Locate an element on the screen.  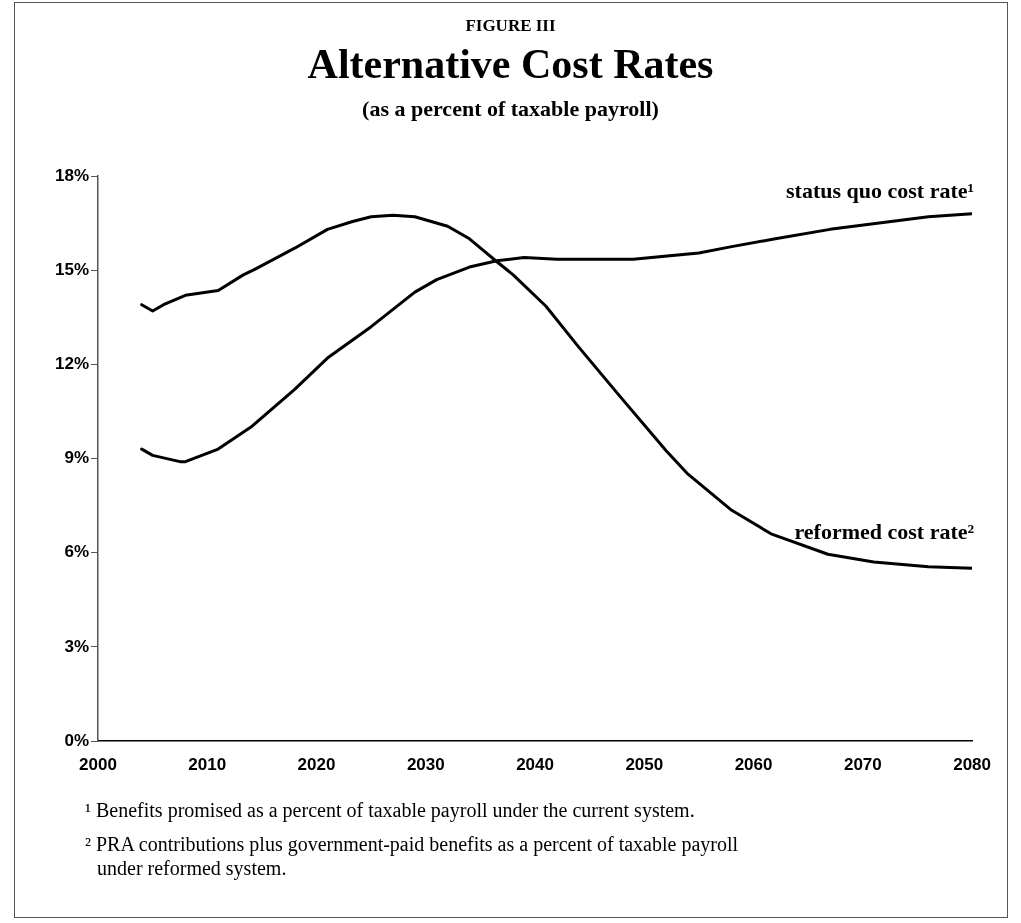
chart-subtitle: (as a percent of taxable payroll) is located at coordinates (510, 109).